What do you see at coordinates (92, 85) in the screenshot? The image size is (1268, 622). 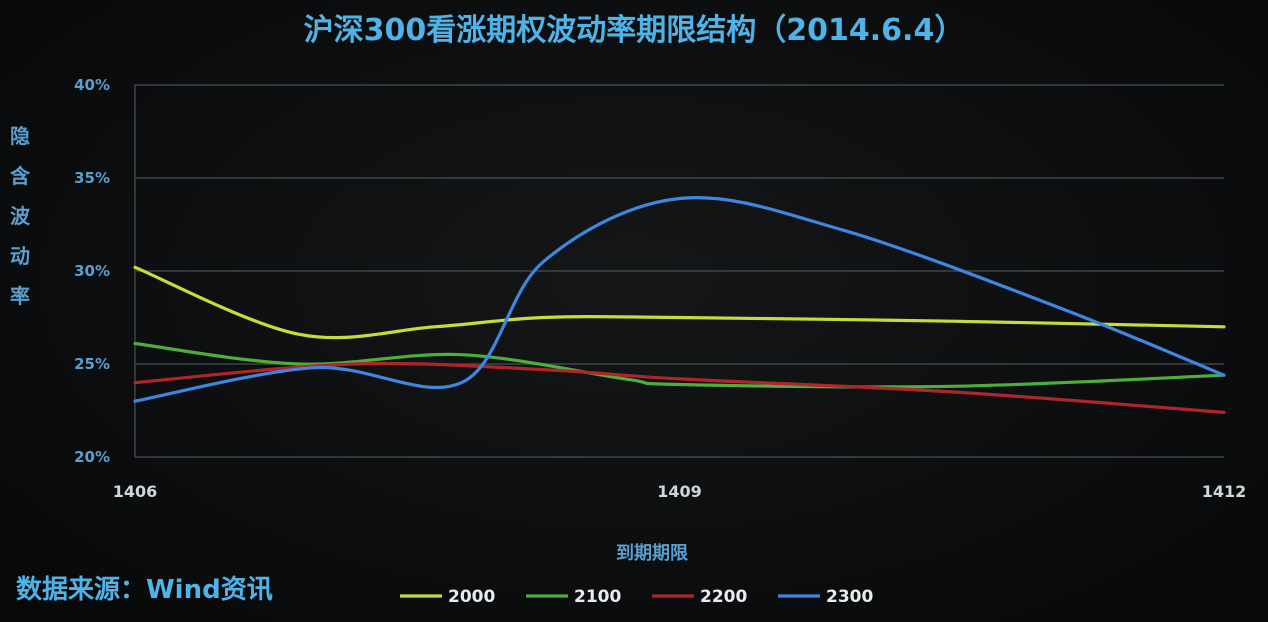 I see `y-tick-label: 40%` at bounding box center [92, 85].